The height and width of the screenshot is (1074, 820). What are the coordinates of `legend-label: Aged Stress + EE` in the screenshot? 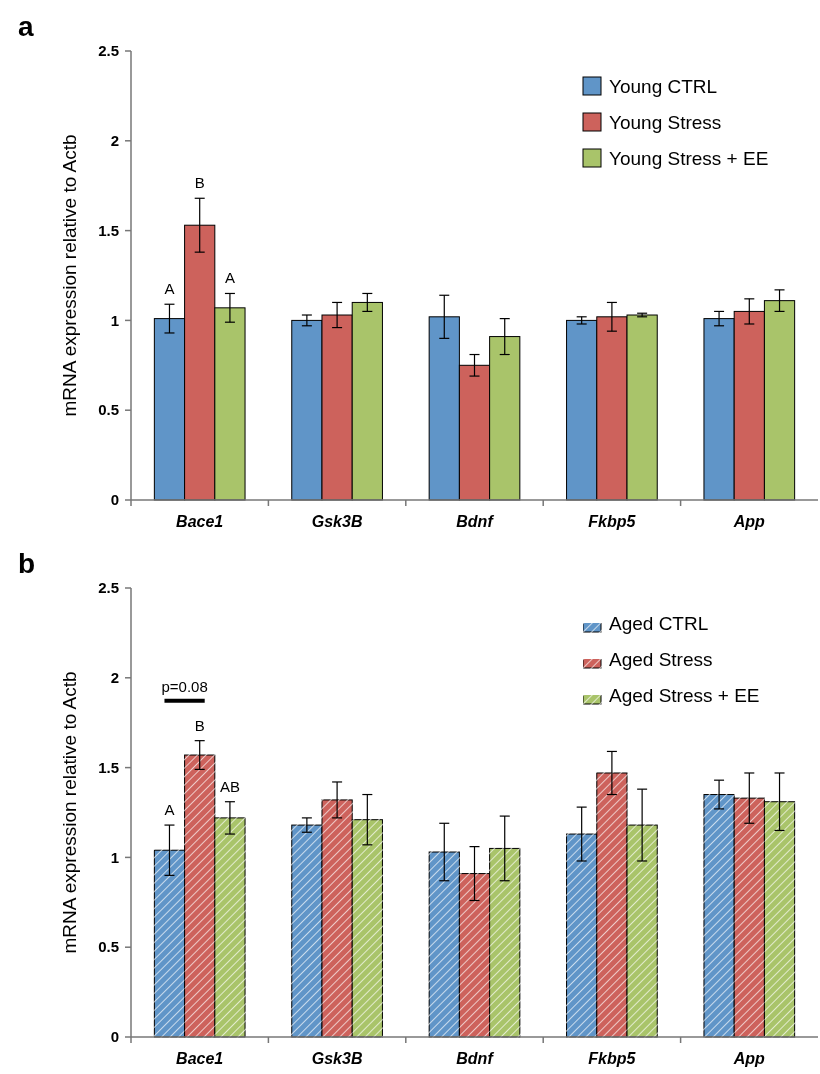 It's located at (684, 695).